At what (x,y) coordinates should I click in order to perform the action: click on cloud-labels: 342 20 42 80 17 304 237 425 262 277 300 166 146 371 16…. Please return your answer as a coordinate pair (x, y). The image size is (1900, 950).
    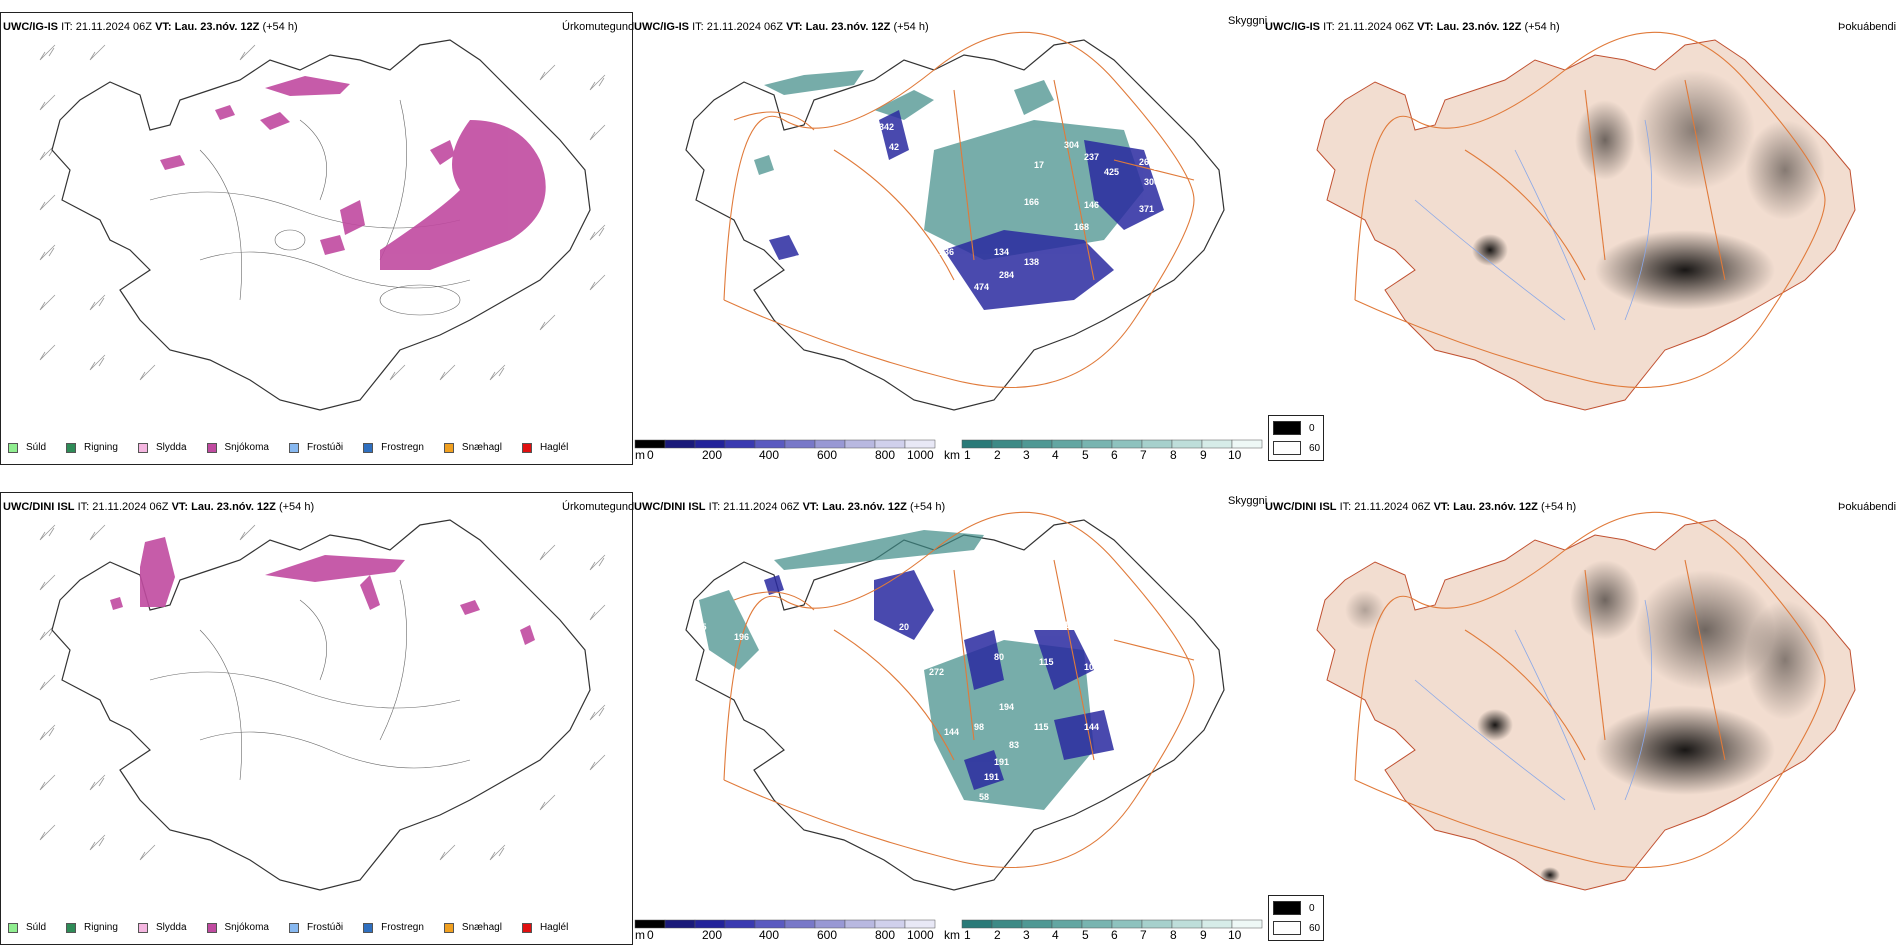
    Looking at the image, I should click on (981, 207).